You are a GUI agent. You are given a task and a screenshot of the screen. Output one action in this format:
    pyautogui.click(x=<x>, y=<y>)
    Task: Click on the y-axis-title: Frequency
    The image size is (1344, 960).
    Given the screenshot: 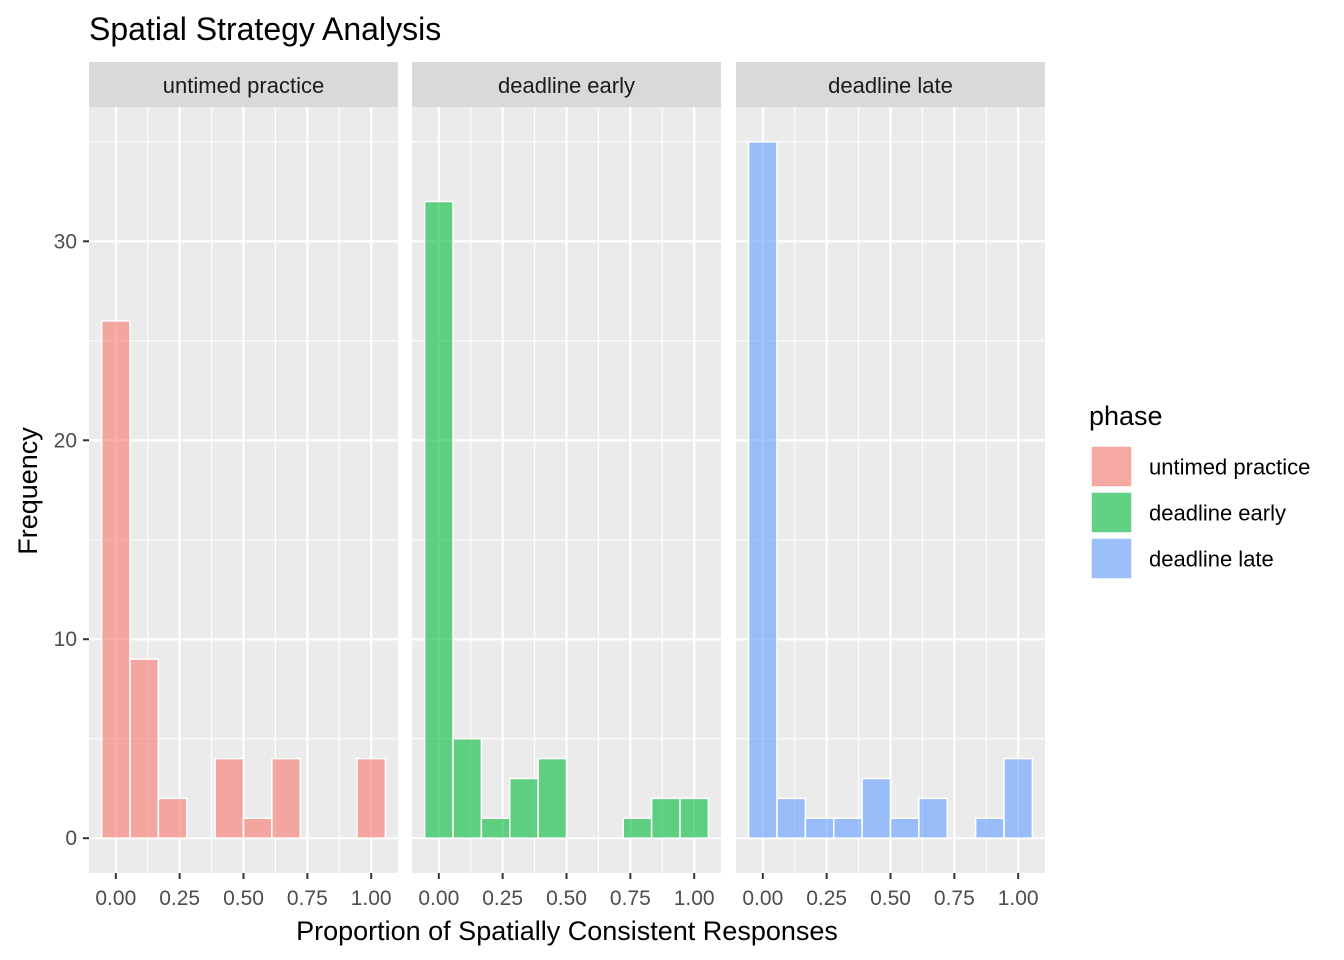 What is the action you would take?
    pyautogui.click(x=28, y=491)
    